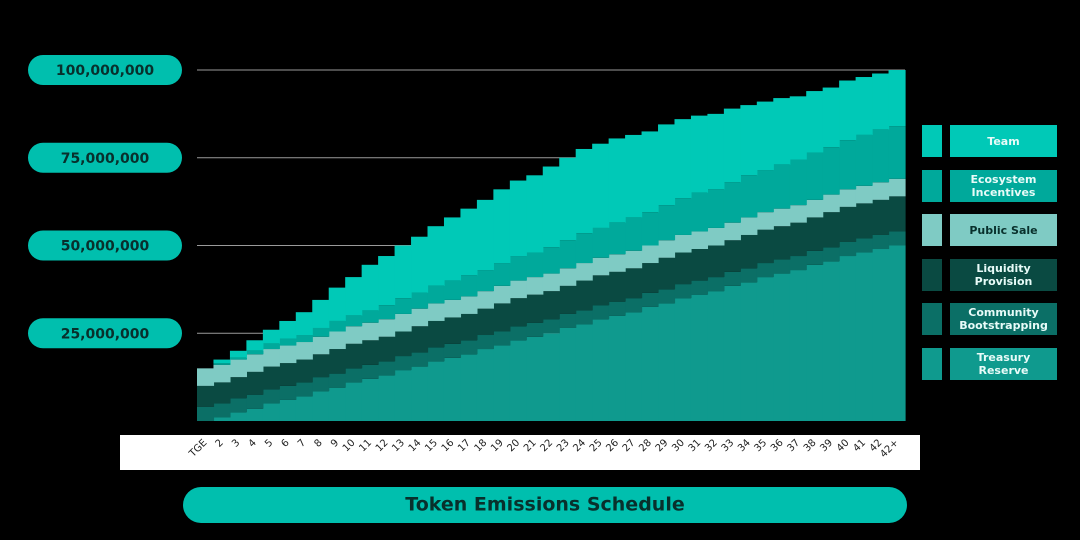 This screenshot has height=540, width=1080. Describe the element at coordinates (989, 185) in the screenshot. I see `legend-item: Ecosystem Incentives` at that location.